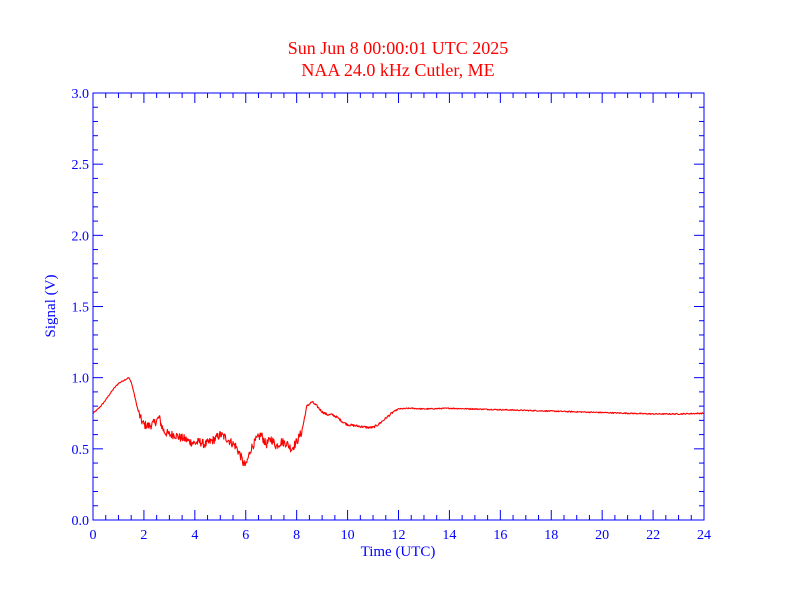 The width and height of the screenshot is (792, 612). What do you see at coordinates (143, 535) in the screenshot?
I see `x-tick-label: 2` at bounding box center [143, 535].